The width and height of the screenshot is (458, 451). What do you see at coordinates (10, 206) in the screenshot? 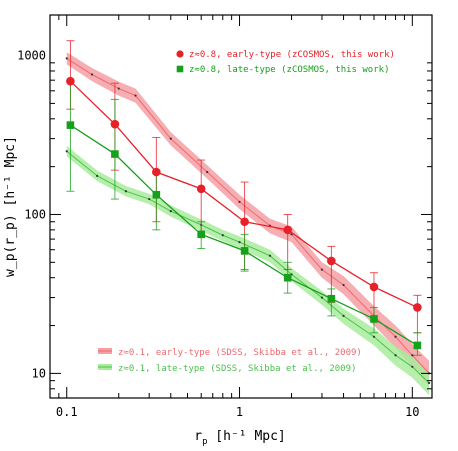
I see `y-axis-label: w_p(r_p) [h⁻¹ Mpc]` at bounding box center [10, 206].